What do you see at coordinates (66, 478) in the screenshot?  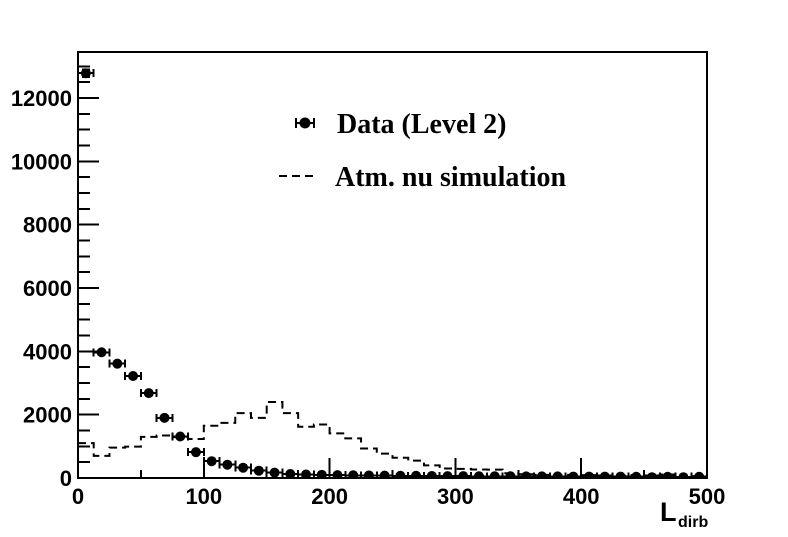 I see `y-tick-label: 0` at bounding box center [66, 478].